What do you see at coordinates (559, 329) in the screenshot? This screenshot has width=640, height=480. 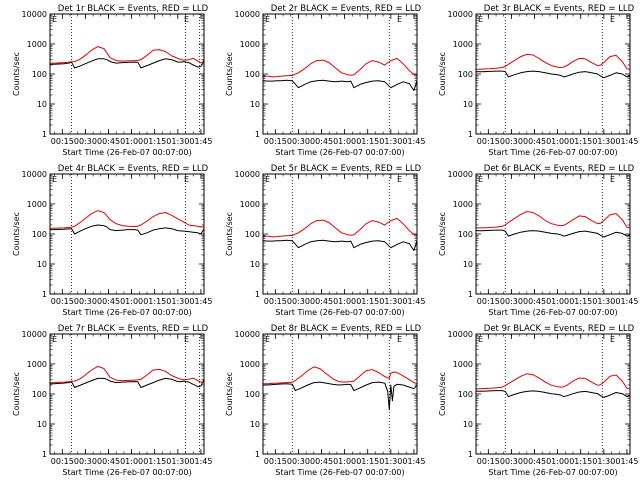 I see `chart-title: Det 9r BLACK = Events, RED = LLD` at bounding box center [559, 329].